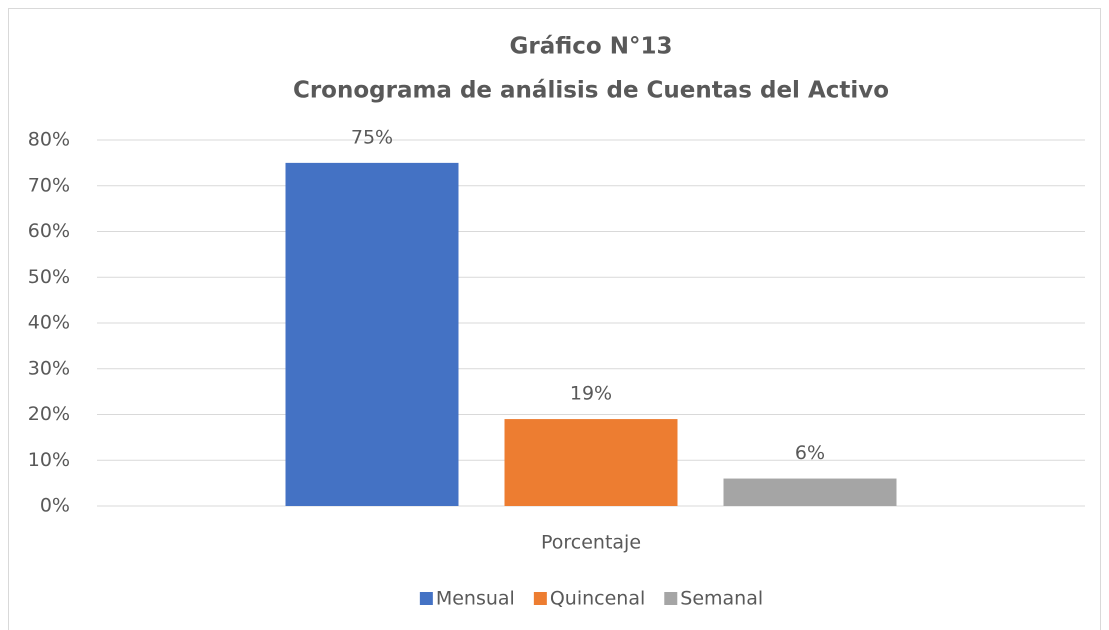 The width and height of the screenshot is (1109, 630). I want to click on x-tick-label: Porcentaje, so click(591, 543).